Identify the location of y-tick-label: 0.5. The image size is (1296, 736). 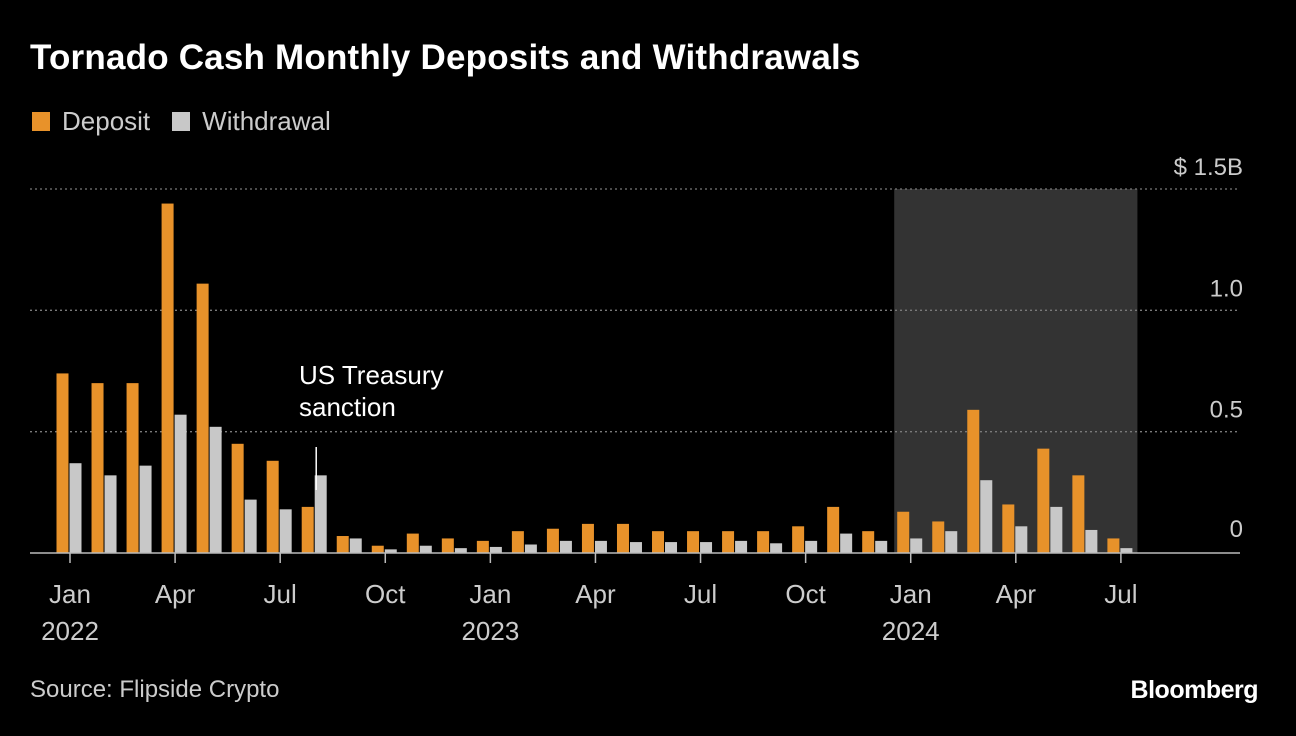
(1226, 410).